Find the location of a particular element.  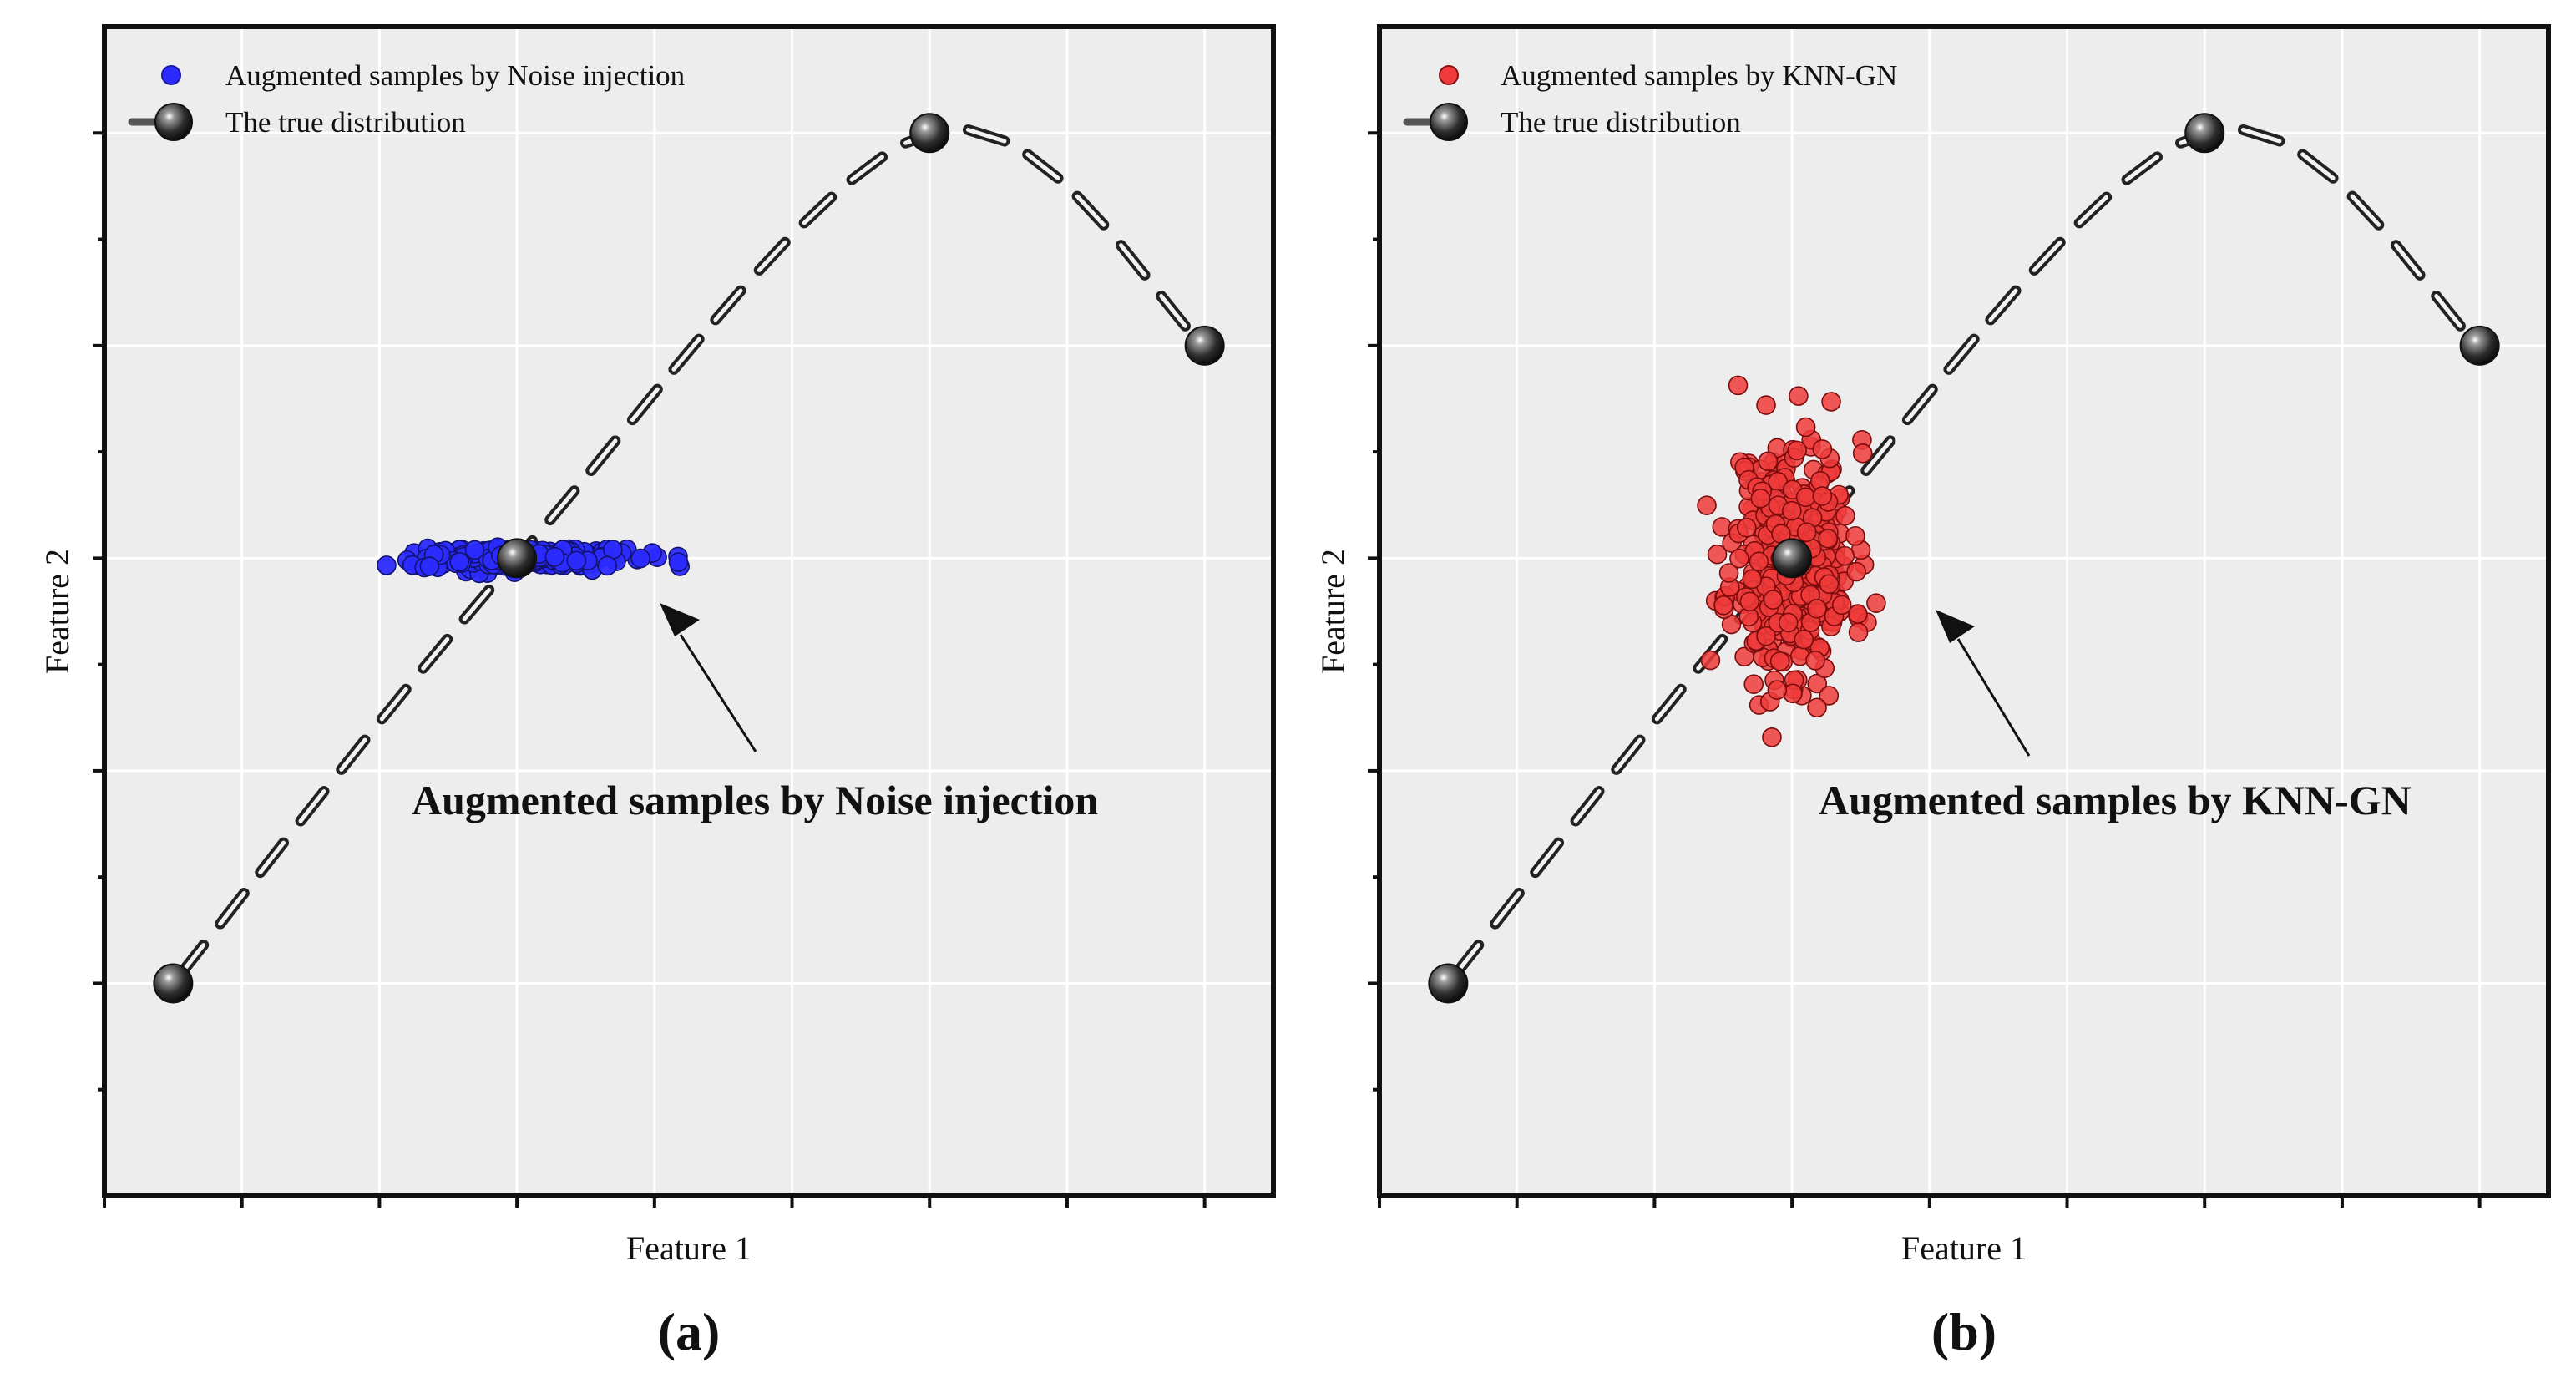

legend-a-ball-marker-icon is located at coordinates (173, 122).